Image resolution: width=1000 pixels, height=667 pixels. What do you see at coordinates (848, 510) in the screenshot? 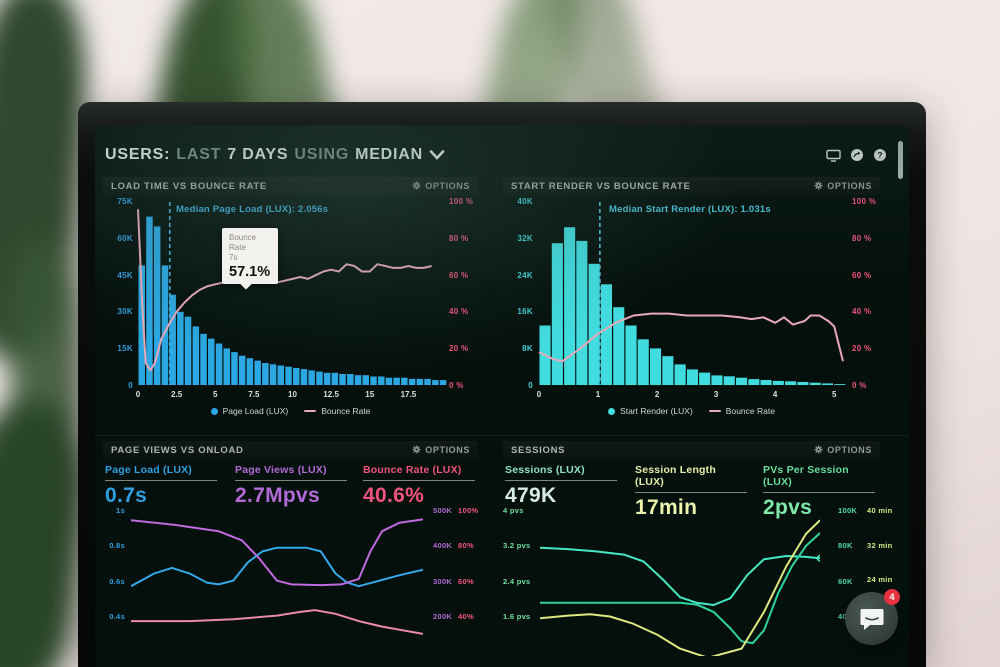
I see `axis-tick-label: 100K` at bounding box center [848, 510].